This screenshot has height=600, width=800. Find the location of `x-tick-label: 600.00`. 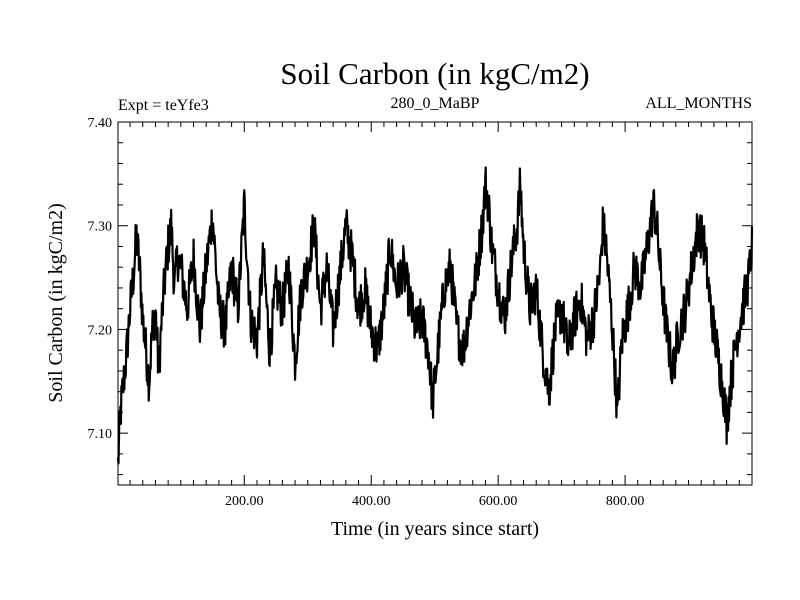

x-tick-label: 600.00 is located at coordinates (498, 501).